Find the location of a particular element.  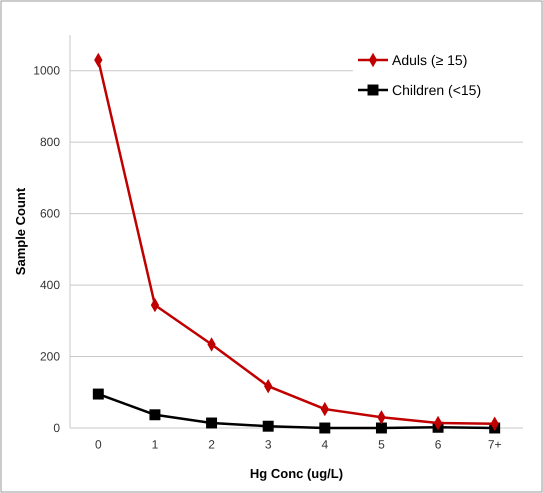

x-tick-label: 2 is located at coordinates (212, 445).